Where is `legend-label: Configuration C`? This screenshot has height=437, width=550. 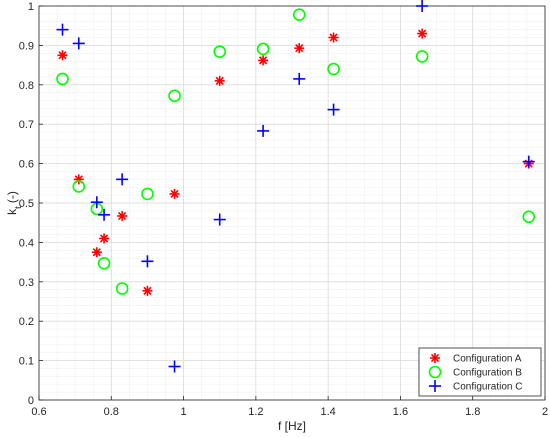
legend-label: Configuration C is located at coordinates (487, 387).